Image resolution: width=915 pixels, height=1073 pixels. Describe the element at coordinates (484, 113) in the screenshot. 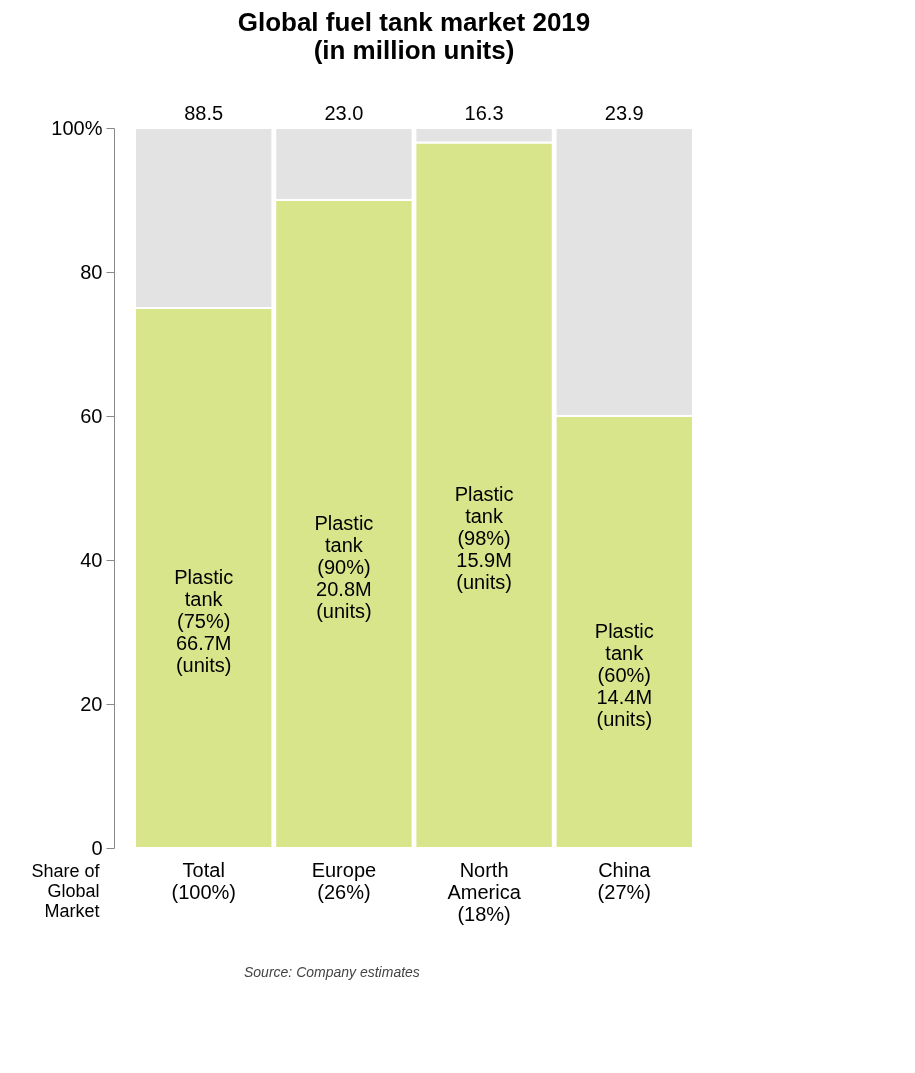

I see `annotation: 16.3` at that location.